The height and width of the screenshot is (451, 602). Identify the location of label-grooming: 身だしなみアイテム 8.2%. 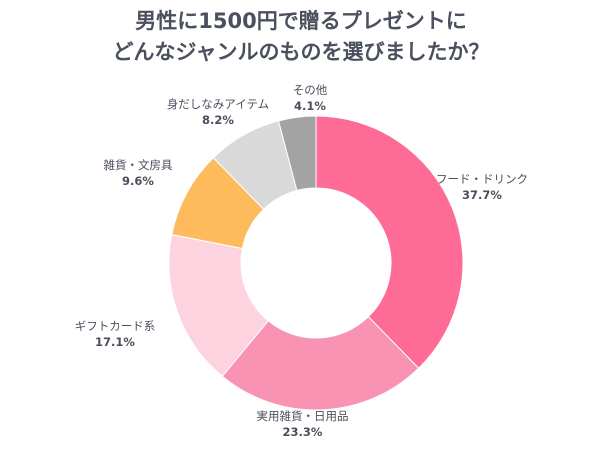
(218, 112).